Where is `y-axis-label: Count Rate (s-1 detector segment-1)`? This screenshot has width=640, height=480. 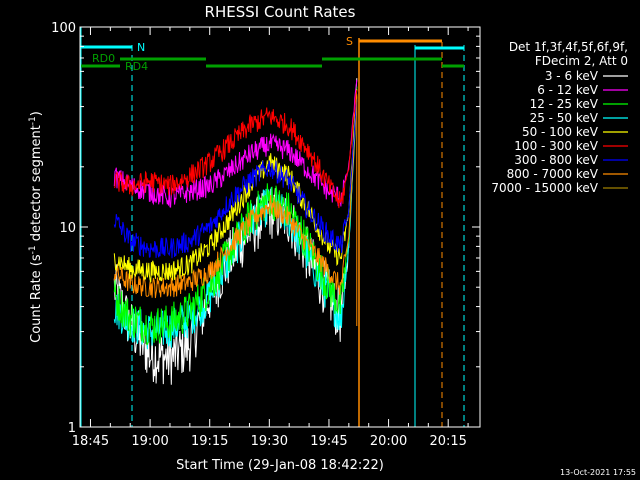 y-axis-label: Count Rate (s-1 detector segment-1) is located at coordinates (36, 227).